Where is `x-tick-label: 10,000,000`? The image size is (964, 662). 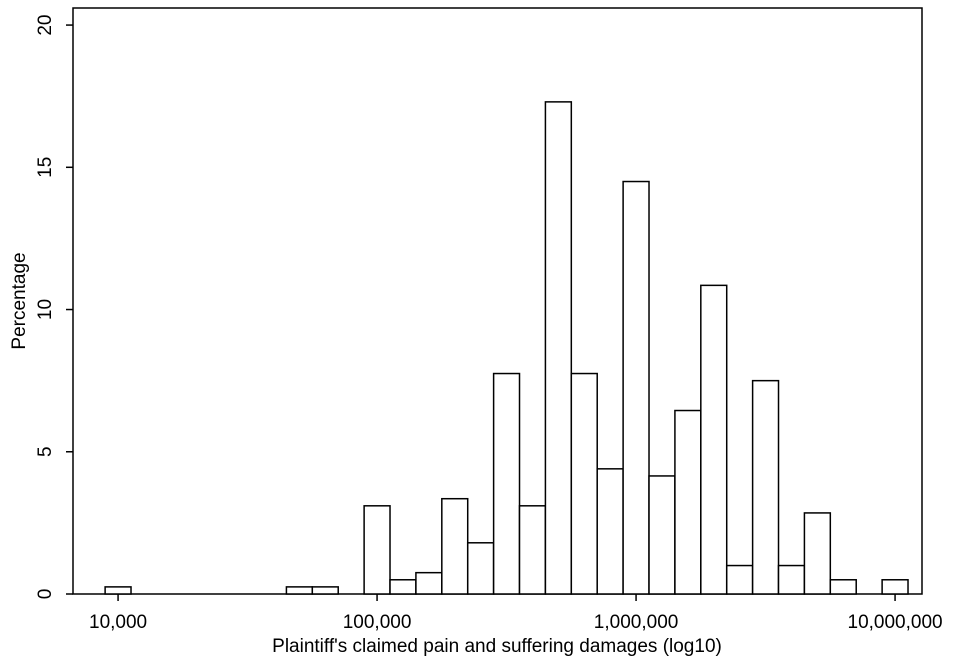 x-tick-label: 10,000,000 is located at coordinates (895, 622).